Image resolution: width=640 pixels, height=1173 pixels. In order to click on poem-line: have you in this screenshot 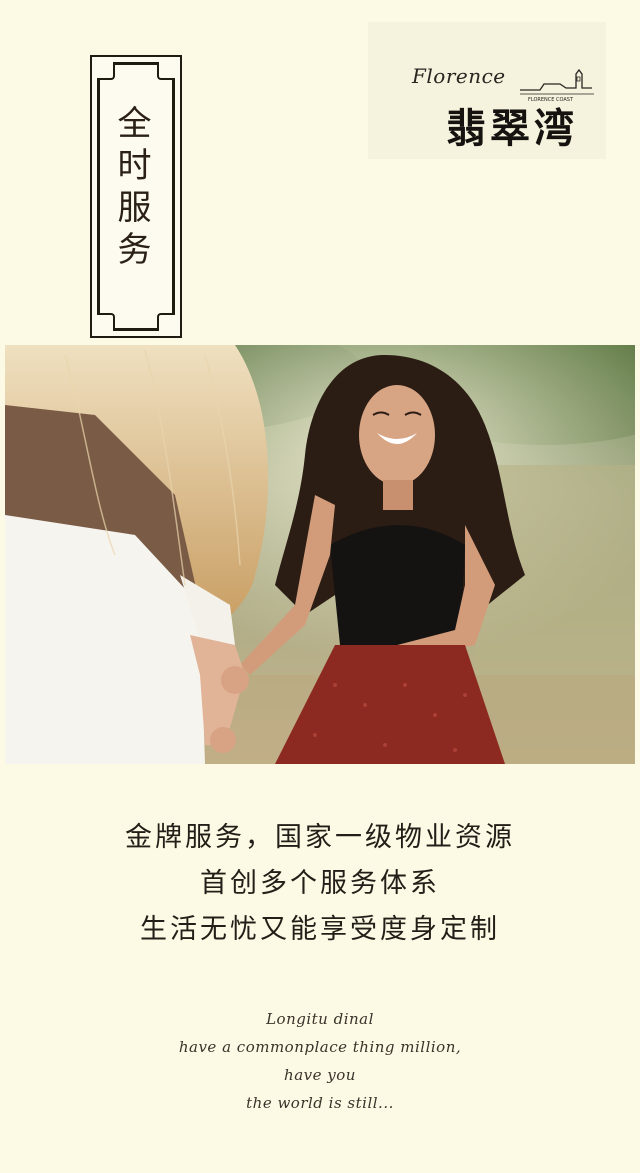, I will do `click(320, 1075)`.